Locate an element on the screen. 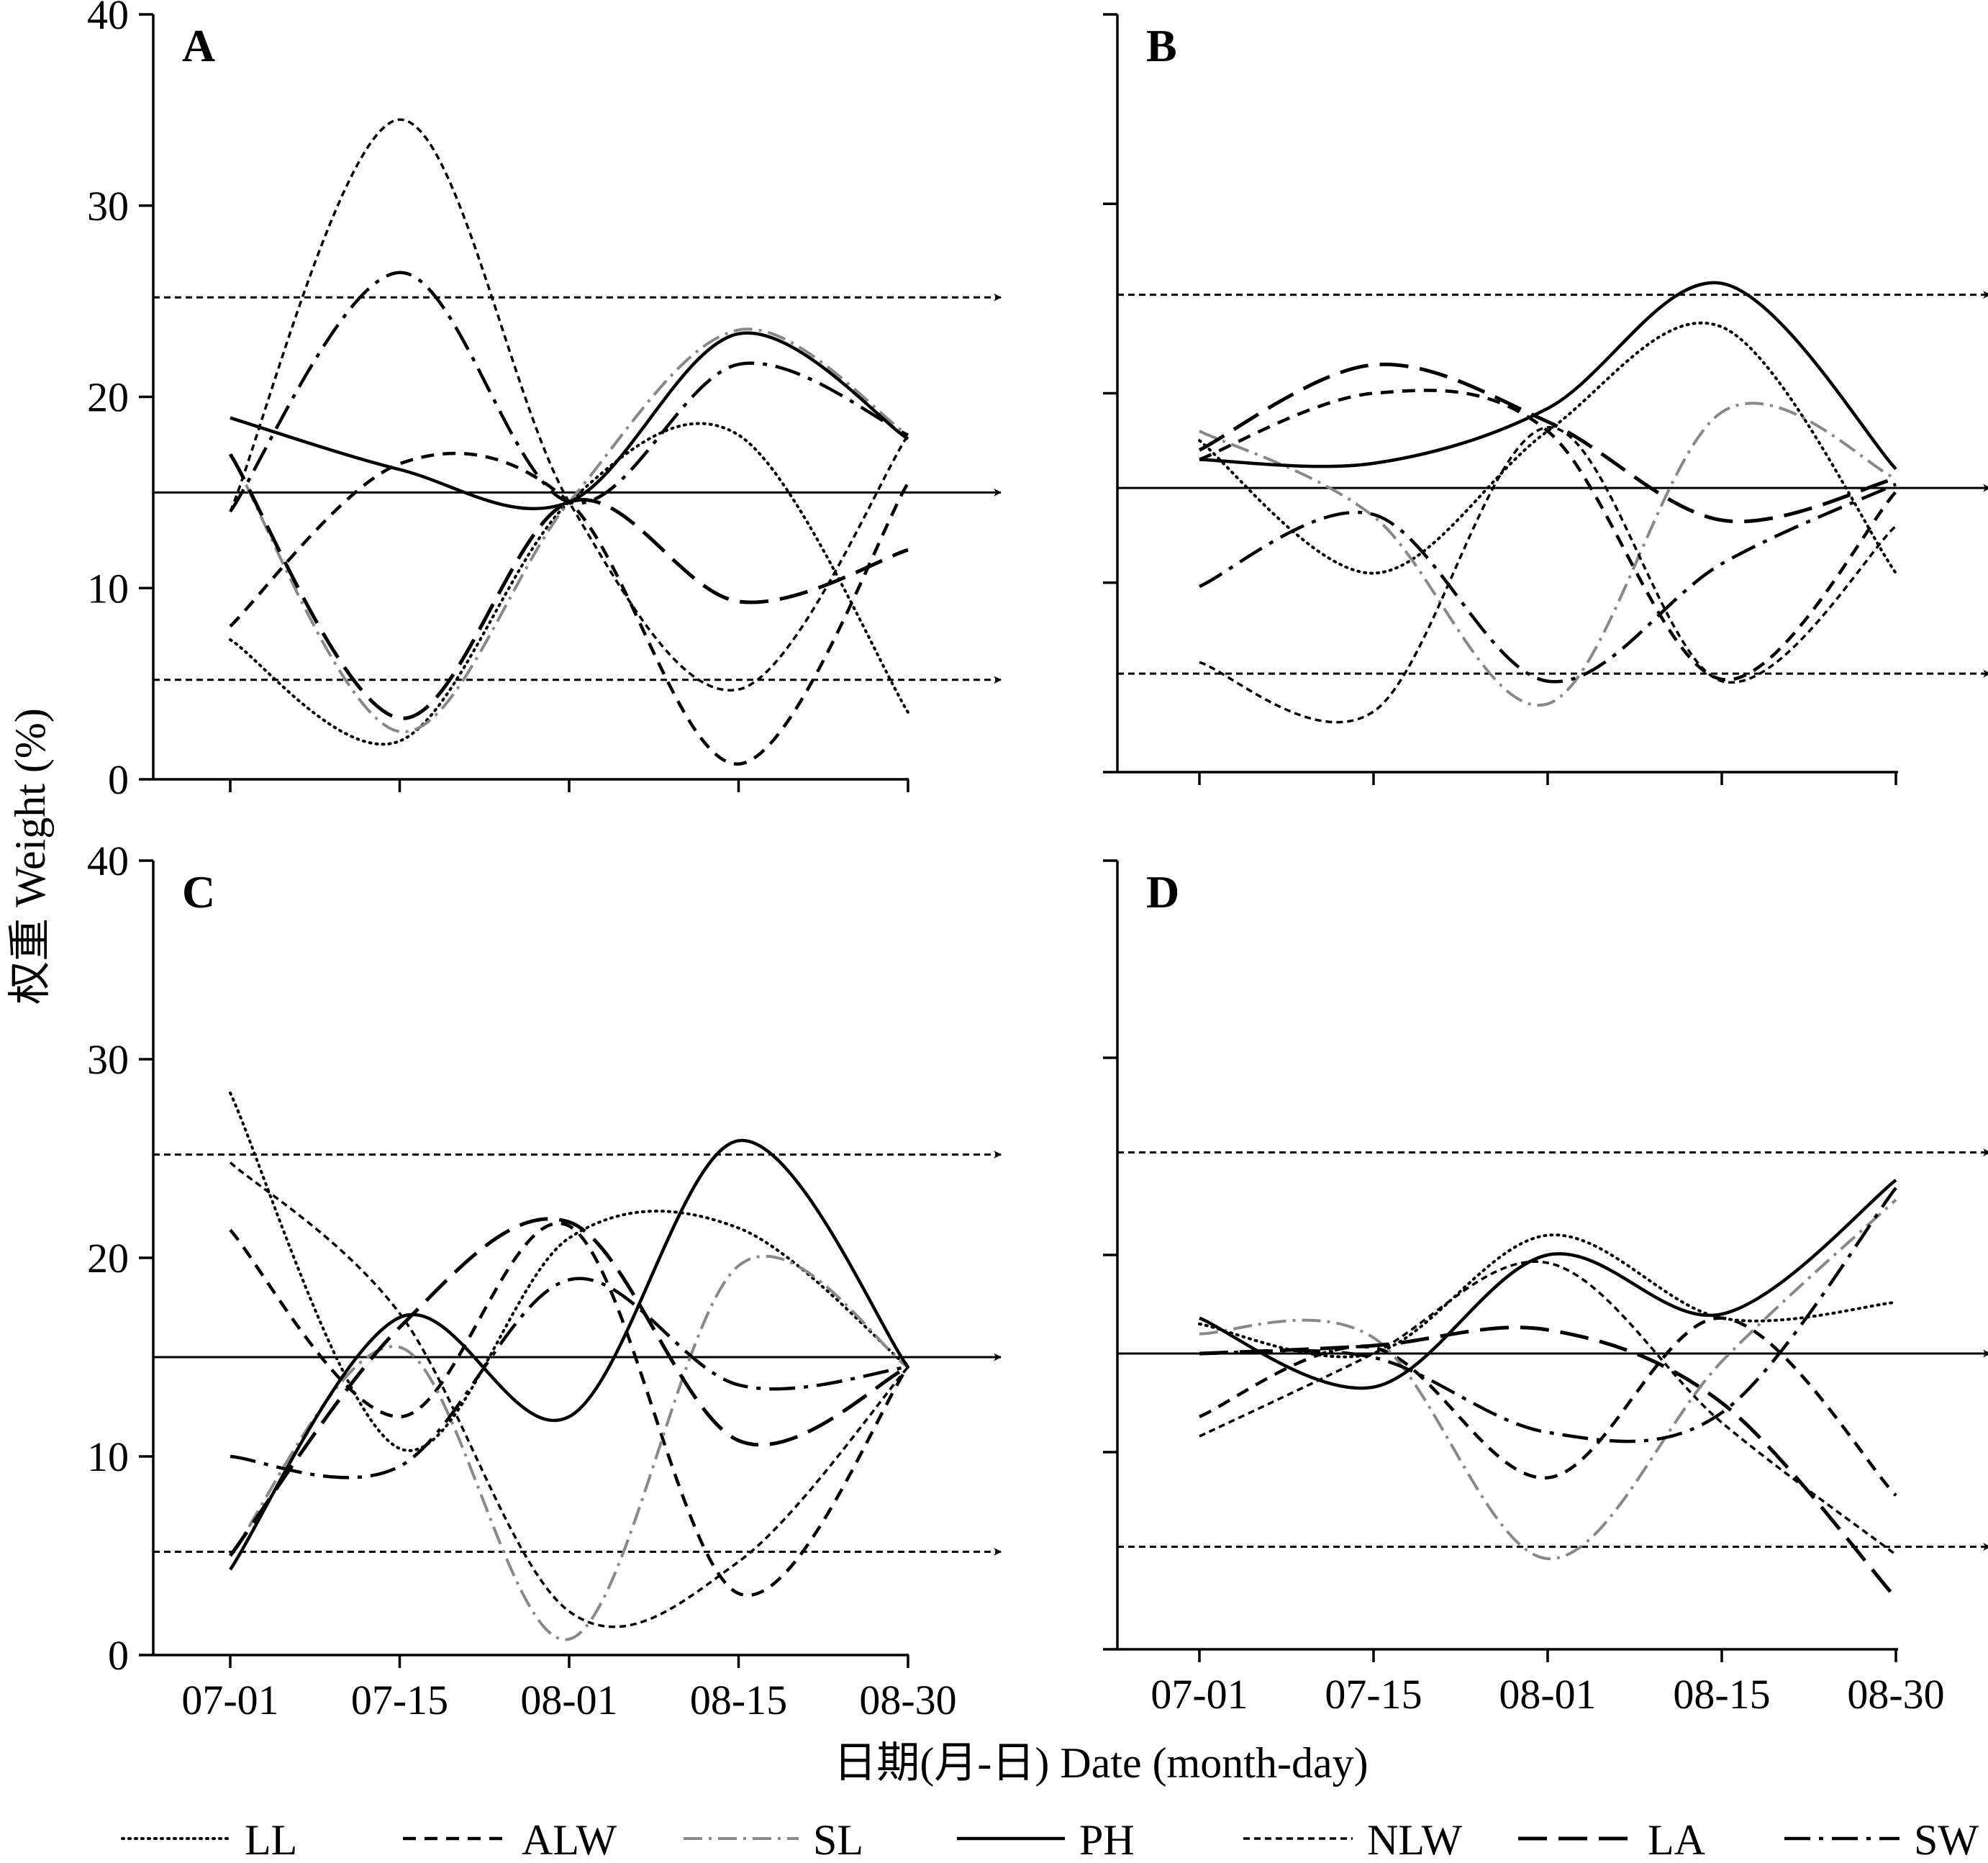 The height and width of the screenshot is (1863, 1988). legend-item-alw: ALW is located at coordinates (510, 1839).